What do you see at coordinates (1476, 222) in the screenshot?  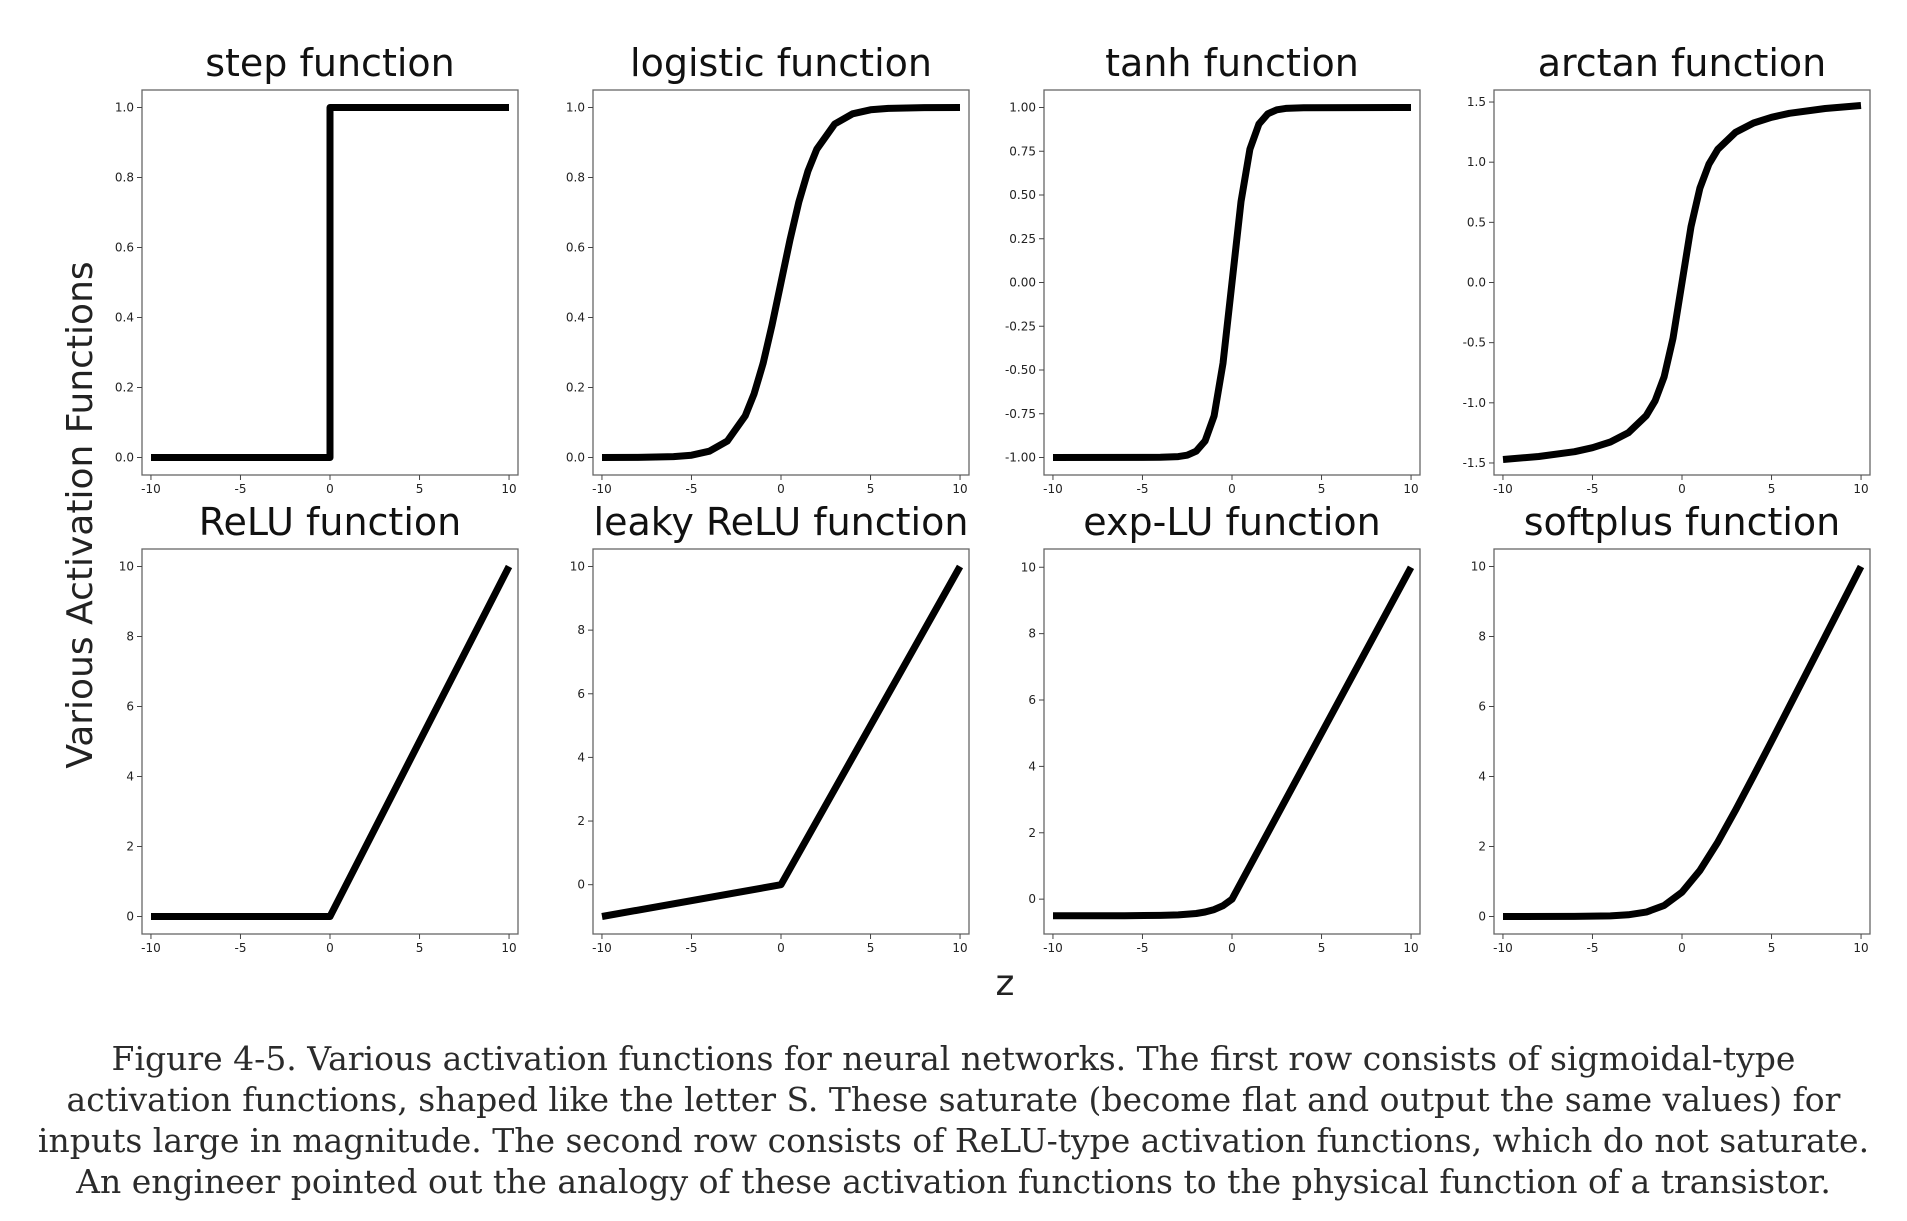 I see `y-tick-label: 0.5` at bounding box center [1476, 222].